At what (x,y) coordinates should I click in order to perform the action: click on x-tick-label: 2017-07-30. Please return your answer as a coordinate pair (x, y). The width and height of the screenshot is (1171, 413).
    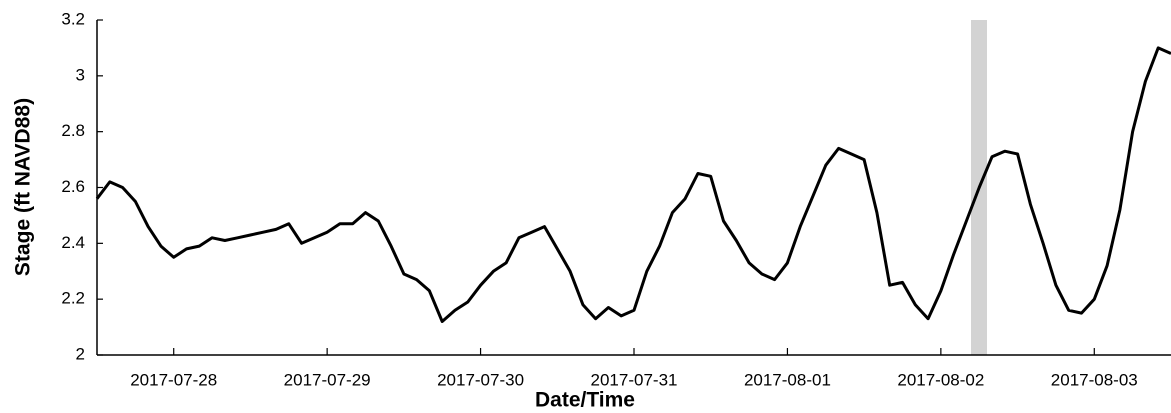
    Looking at the image, I should click on (480, 379).